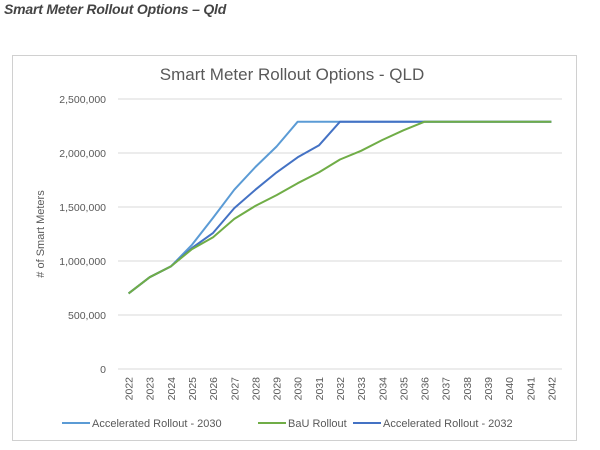 This screenshot has height=450, width=600. I want to click on x-tick-label: 2037, so click(447, 389).